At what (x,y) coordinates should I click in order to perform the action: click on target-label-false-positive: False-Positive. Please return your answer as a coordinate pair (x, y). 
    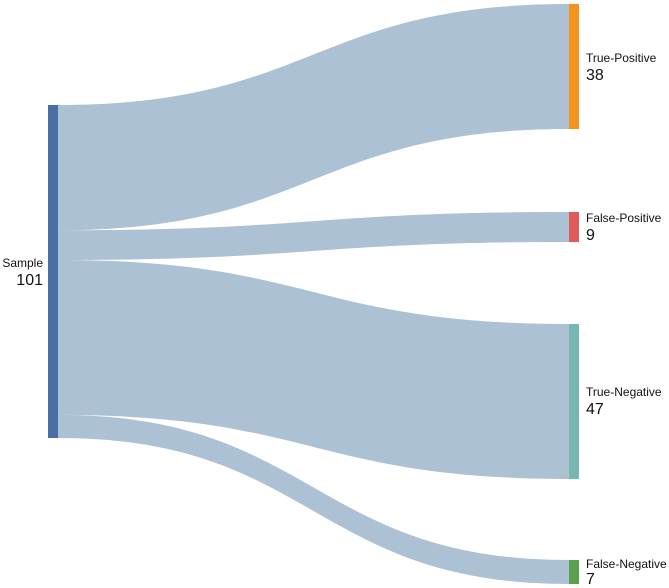
    Looking at the image, I should click on (624, 218).